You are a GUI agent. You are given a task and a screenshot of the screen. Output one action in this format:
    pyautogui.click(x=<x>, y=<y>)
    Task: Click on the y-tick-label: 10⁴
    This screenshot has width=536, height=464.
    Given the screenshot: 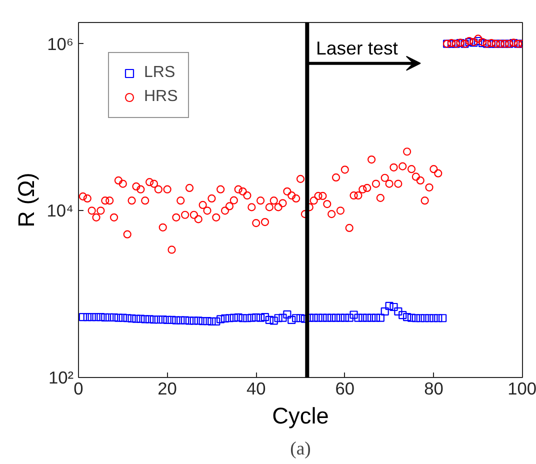 What is the action you would take?
    pyautogui.click(x=60, y=210)
    